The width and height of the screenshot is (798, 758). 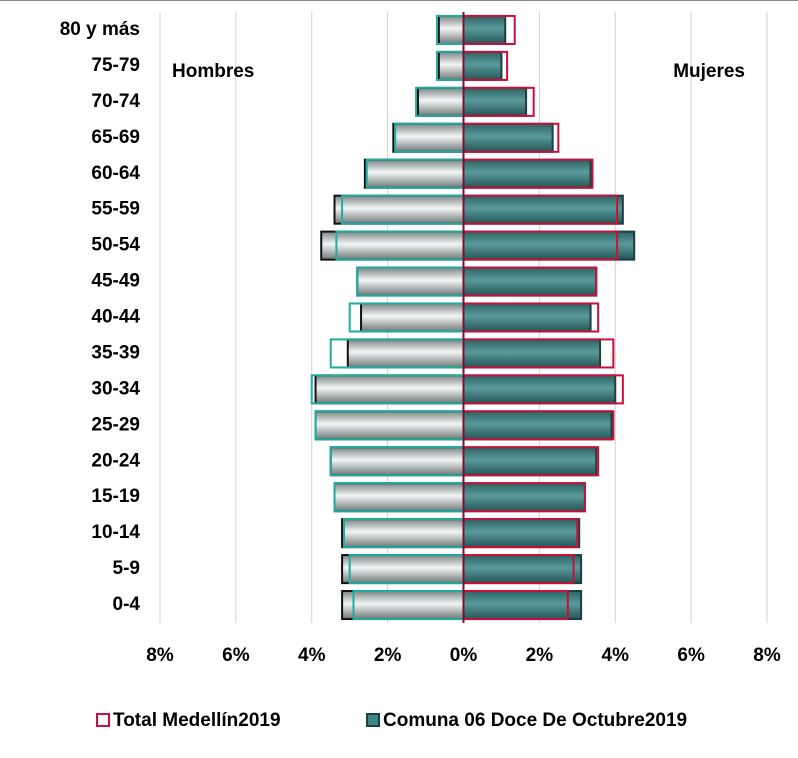 I want to click on y-tick-label: 55-59, so click(x=115, y=209).